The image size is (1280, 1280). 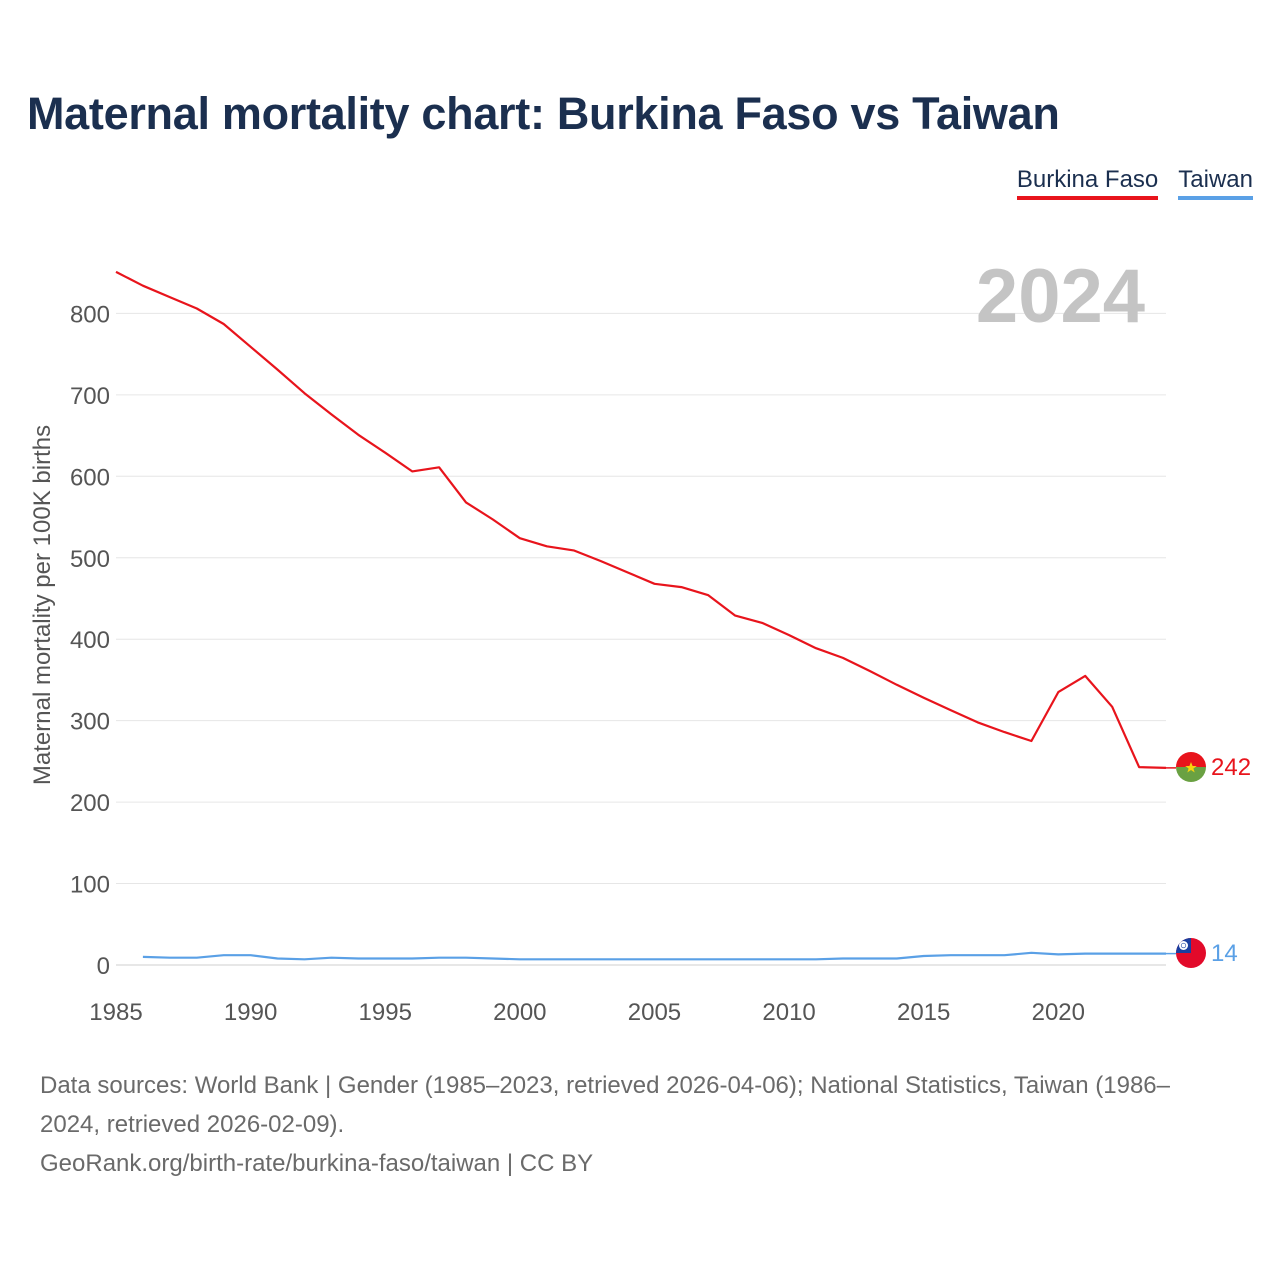 I want to click on y-tick-label: 0, so click(x=103, y=966).